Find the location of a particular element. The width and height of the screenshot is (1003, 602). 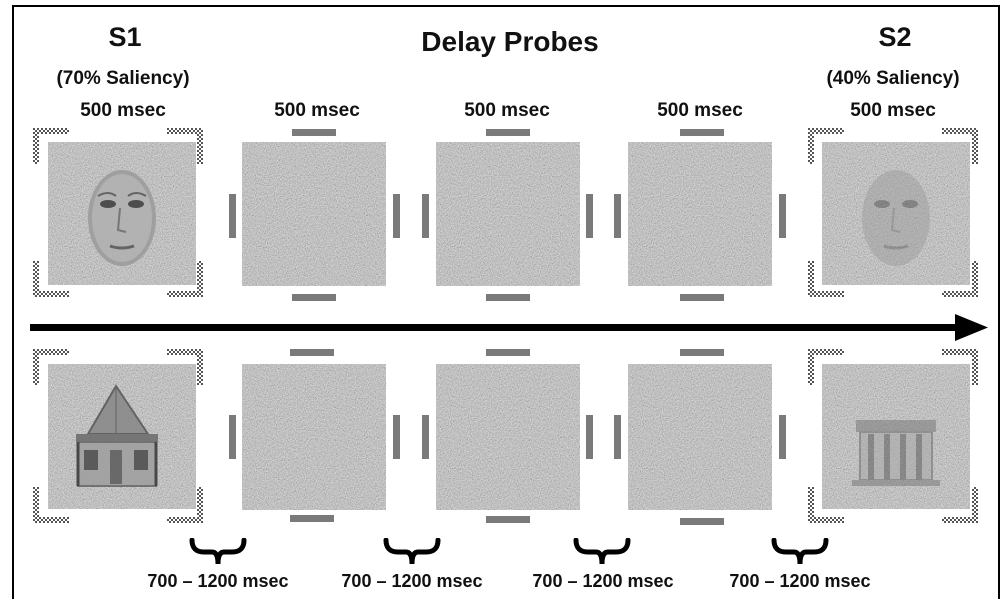

probe-duration-3: 500 msec is located at coordinates (700, 110).